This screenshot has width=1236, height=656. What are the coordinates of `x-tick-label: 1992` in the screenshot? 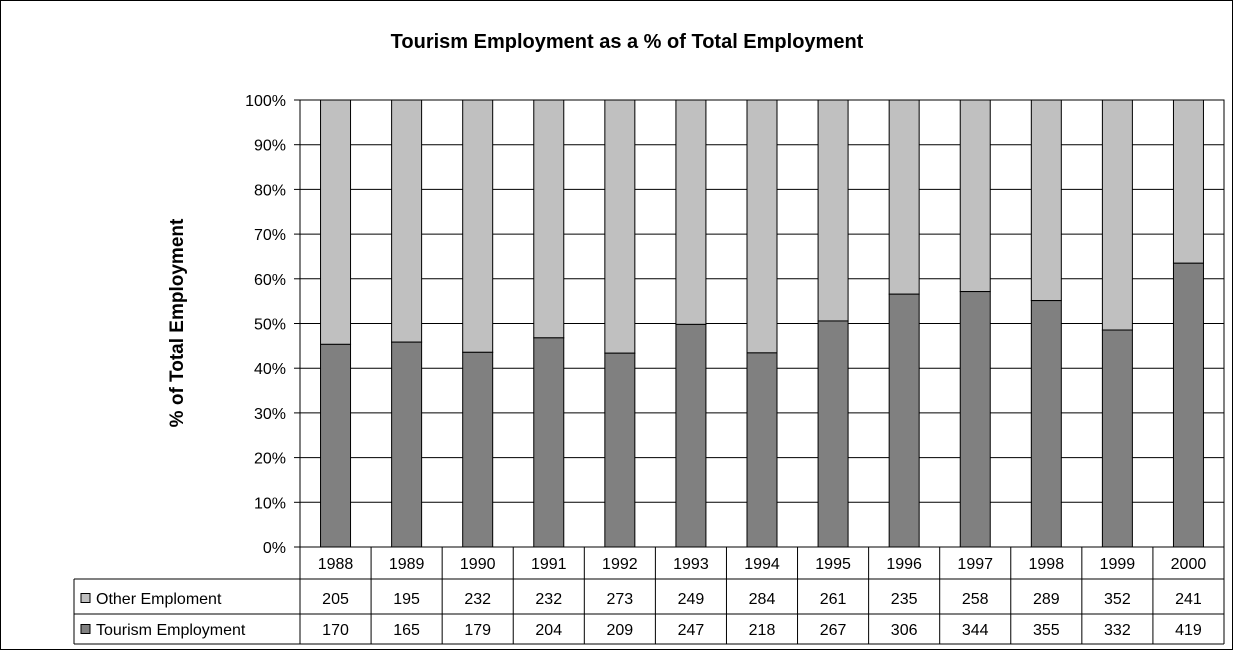 It's located at (620, 564).